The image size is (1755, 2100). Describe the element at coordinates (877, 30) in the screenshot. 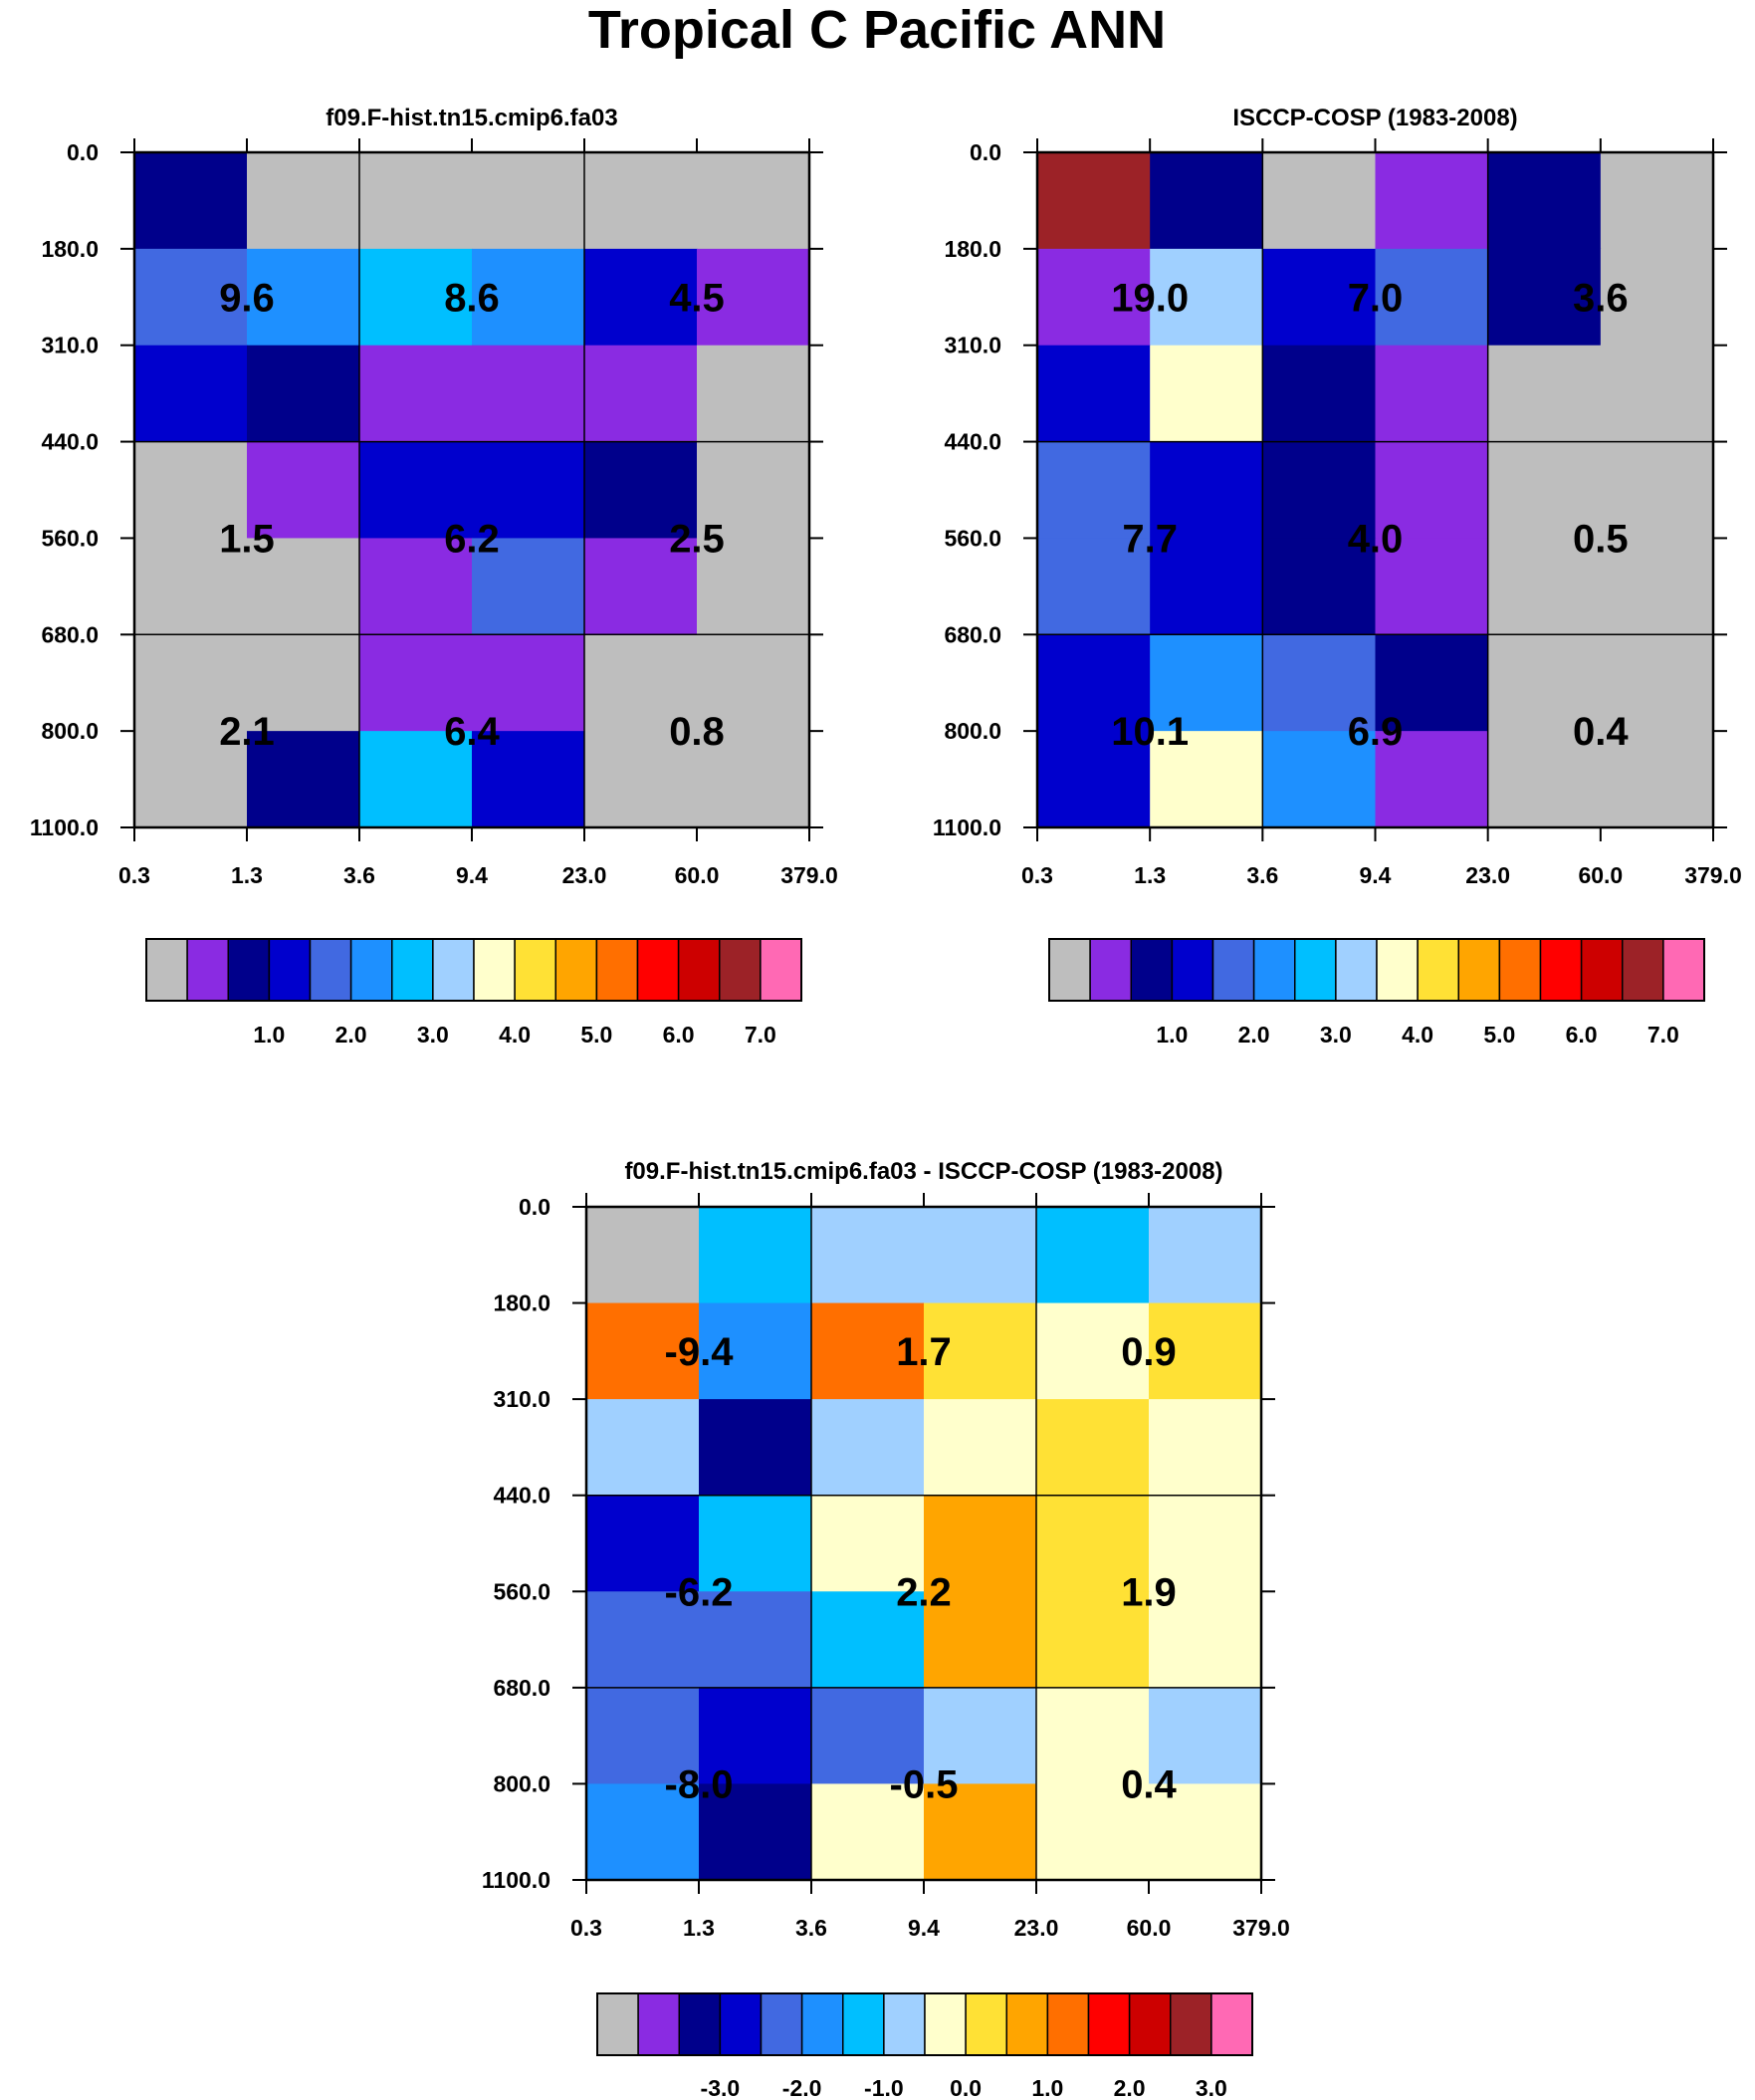

I see `figure-title: Tropical C Pacific ANN` at that location.